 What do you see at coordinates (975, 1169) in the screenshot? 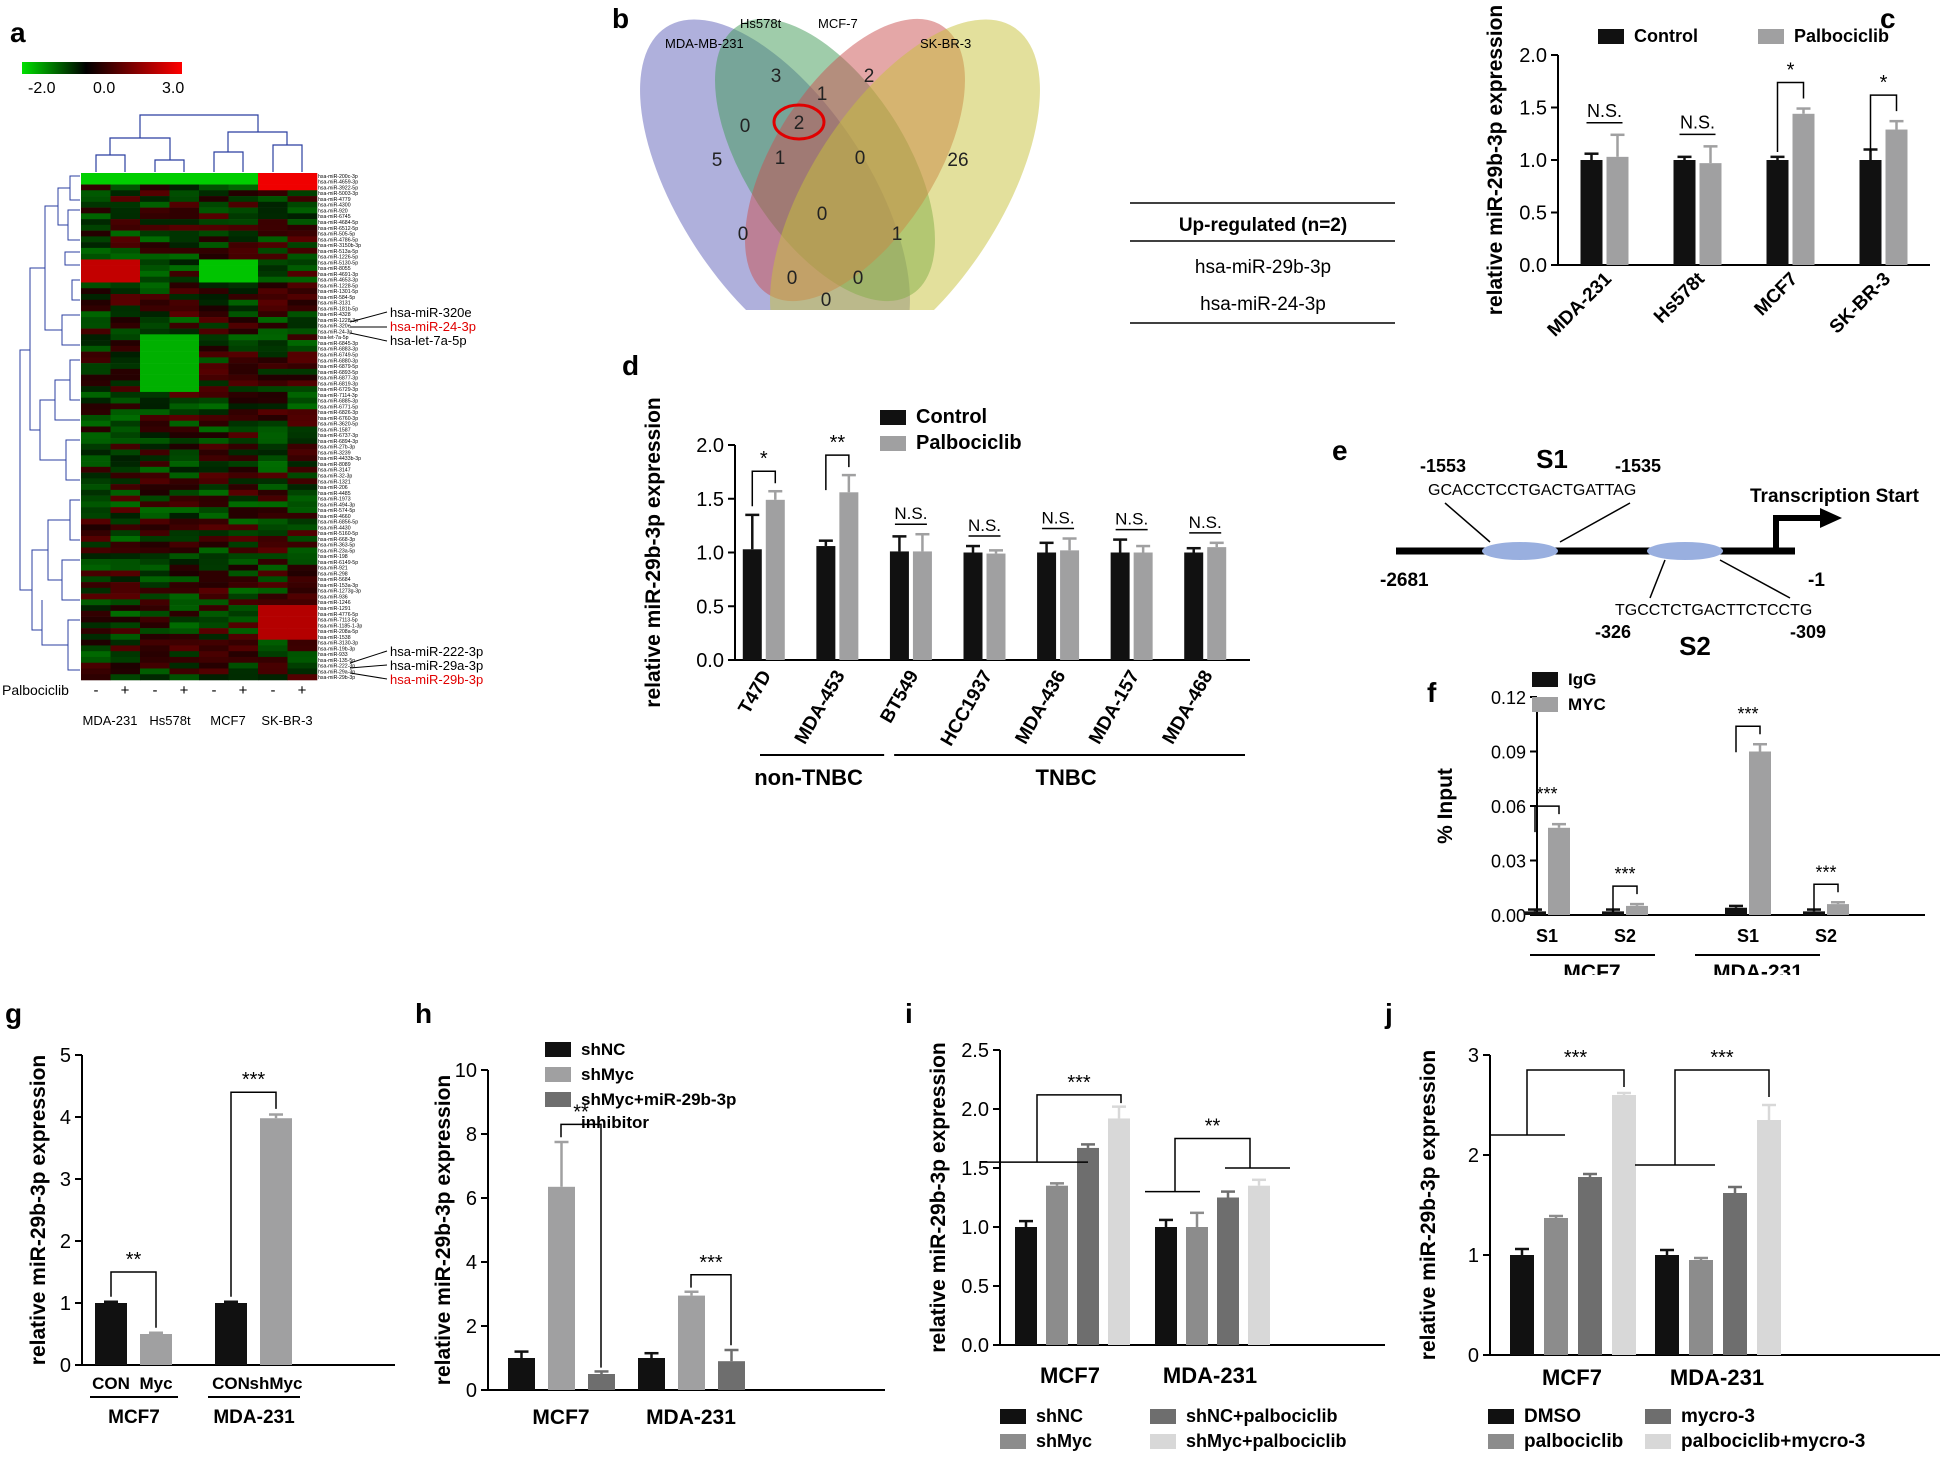
I see `y-tick-label: 1.5` at bounding box center [975, 1169].